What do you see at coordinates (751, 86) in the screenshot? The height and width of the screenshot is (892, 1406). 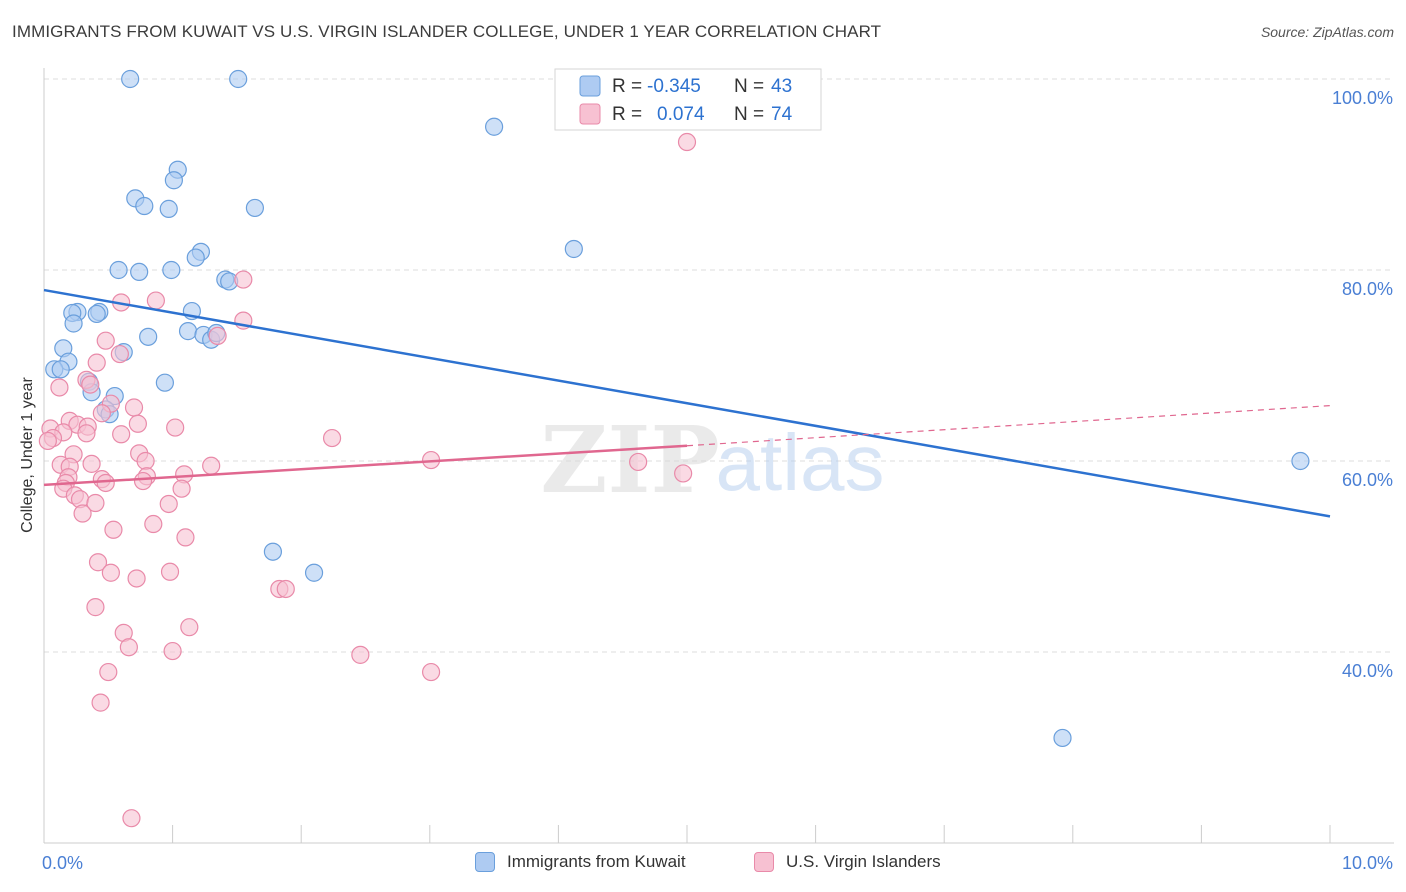 I see `legend-top-kuwait-n-label: N =` at bounding box center [751, 86].